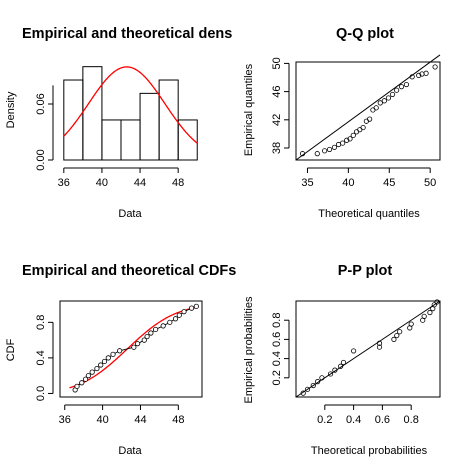 The image size is (474, 474). What do you see at coordinates (382, 420) in the screenshot?
I see `x-tick-label: 0.6` at bounding box center [382, 420].